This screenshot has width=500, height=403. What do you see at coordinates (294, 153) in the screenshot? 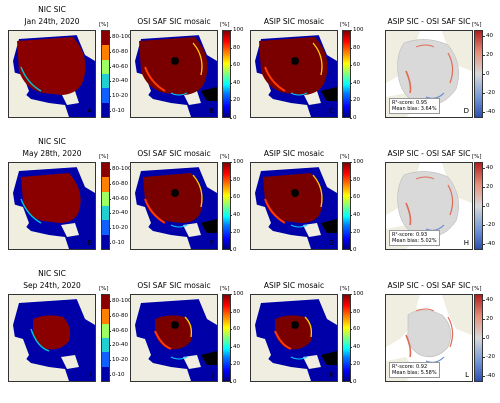
I see `asip-panel-title: ASIP SIC mosaic` at bounding box center [294, 153].